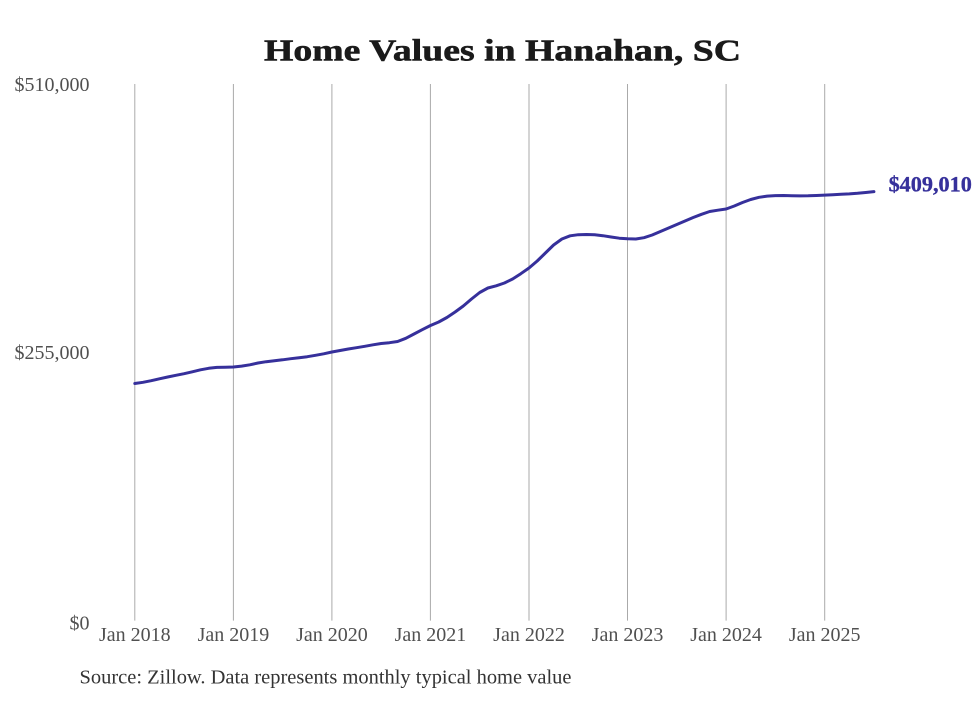 Image resolution: width=980 pixels, height=704 pixels. I want to click on svg-text: Jan 2018, so click(135, 635).